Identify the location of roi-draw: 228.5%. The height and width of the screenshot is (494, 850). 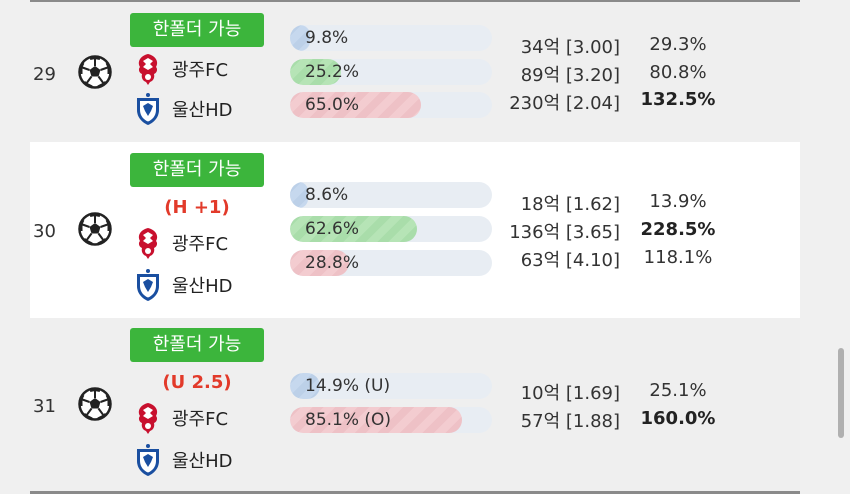
(678, 229).